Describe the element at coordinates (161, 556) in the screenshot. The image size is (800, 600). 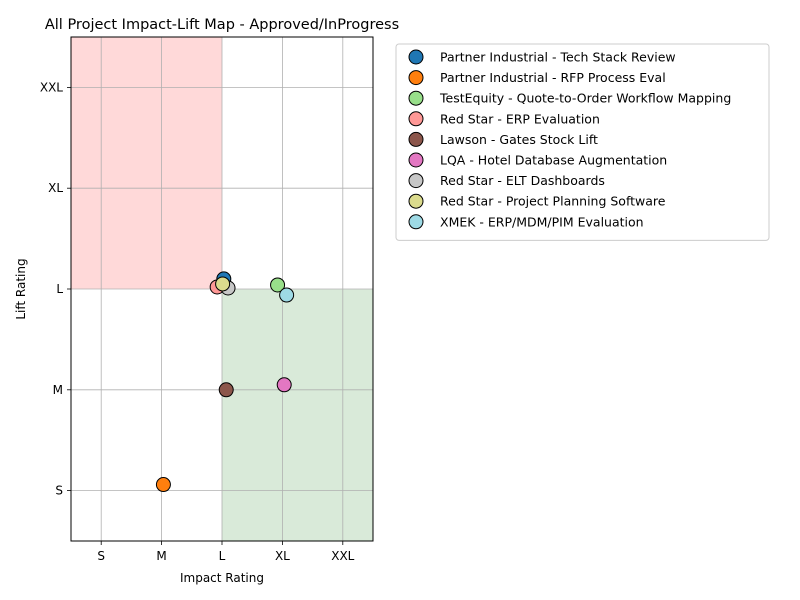
I see `x-tick-label: M` at that location.